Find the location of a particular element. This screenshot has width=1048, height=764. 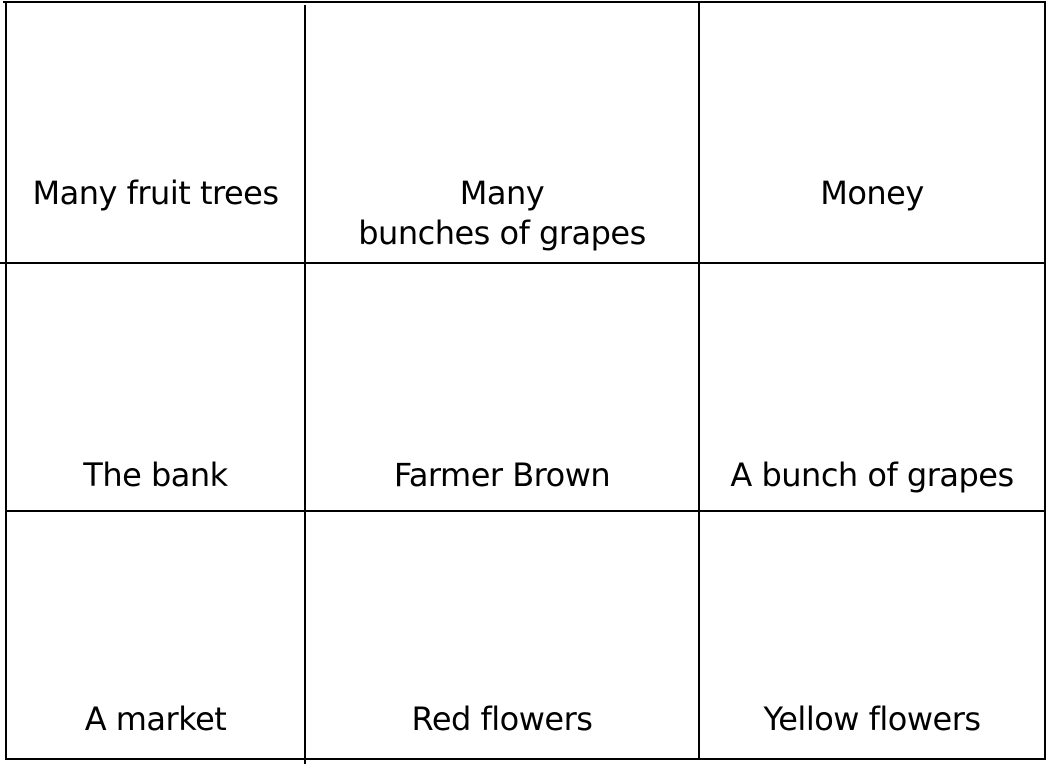

card-label-many-fruit-trees: Many fruit trees is located at coordinates (155, 193).